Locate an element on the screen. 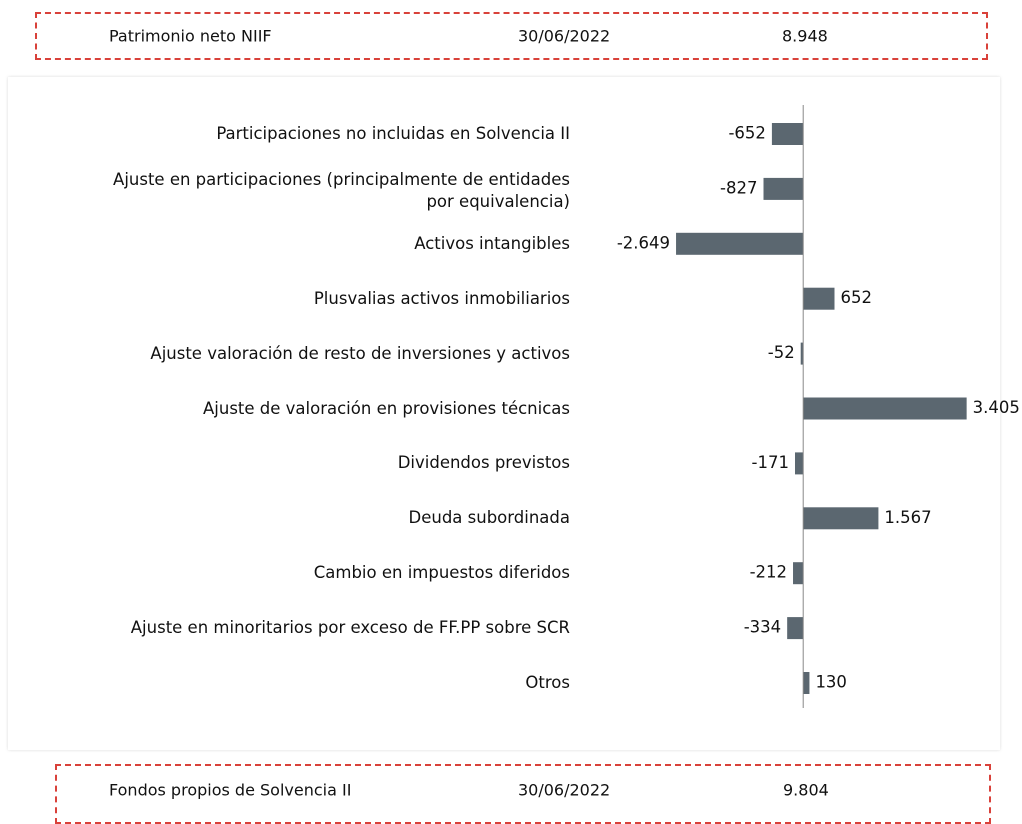 This screenshot has height=824, width=1022. value-label: -827 is located at coordinates (738, 187).